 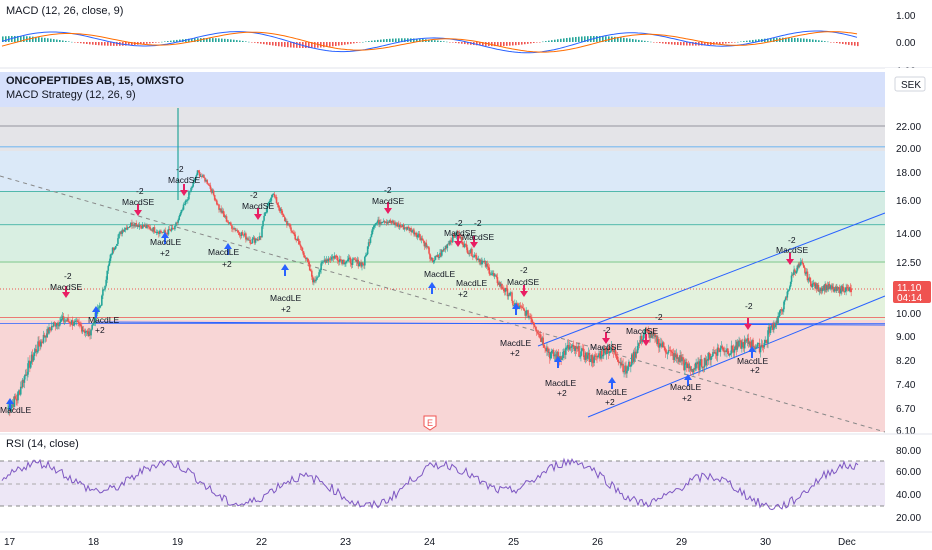 I want to click on time-axis-label: Dec, so click(x=847, y=542).